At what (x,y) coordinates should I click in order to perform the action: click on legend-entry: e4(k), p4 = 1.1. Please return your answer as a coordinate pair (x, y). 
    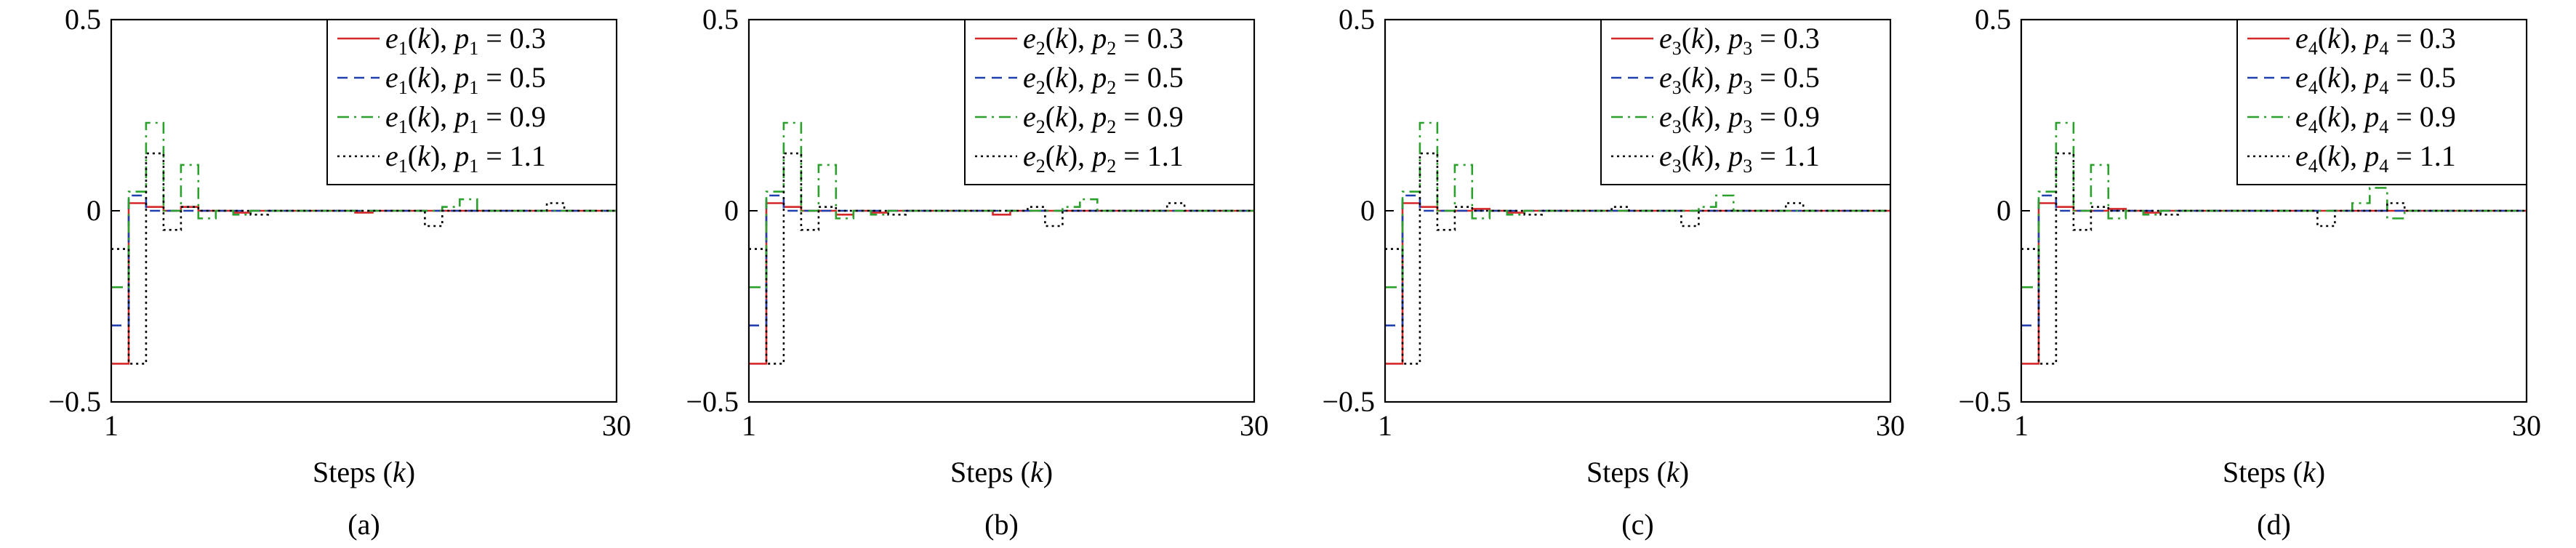
    Looking at the image, I should click on (2376, 159).